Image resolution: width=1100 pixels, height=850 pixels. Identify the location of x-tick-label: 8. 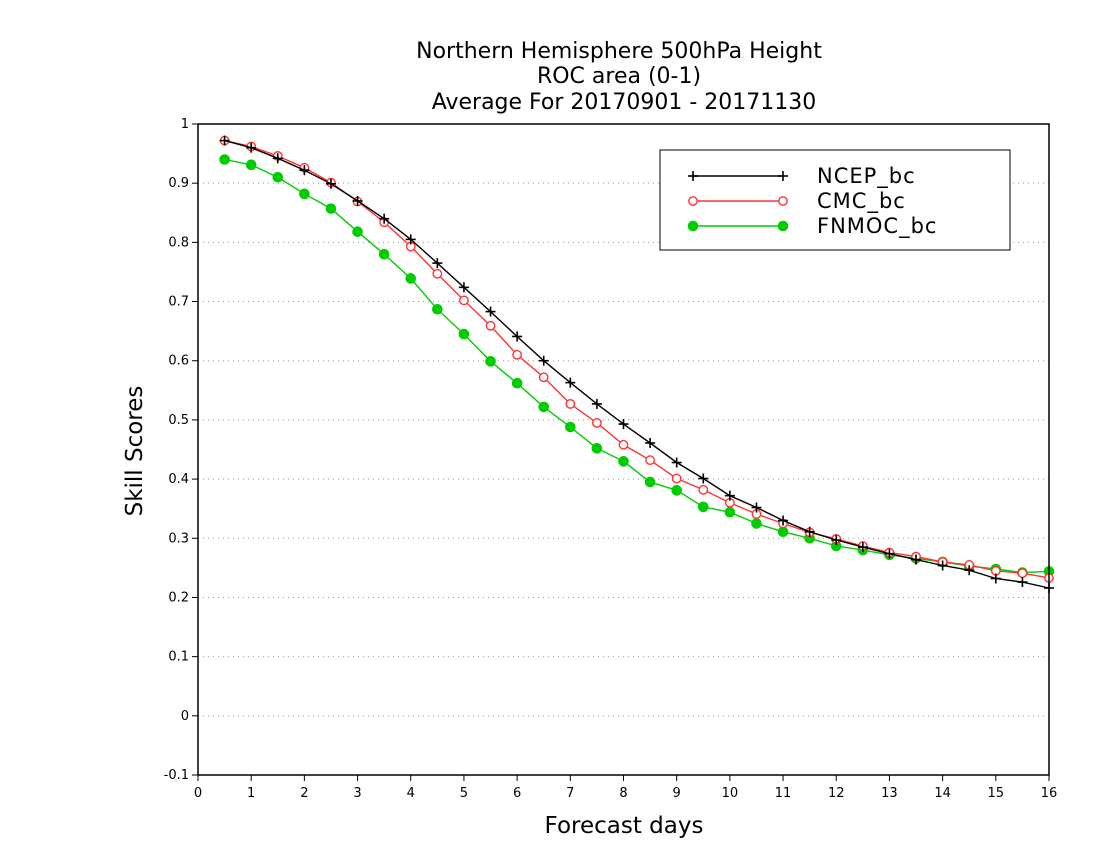
(623, 793).